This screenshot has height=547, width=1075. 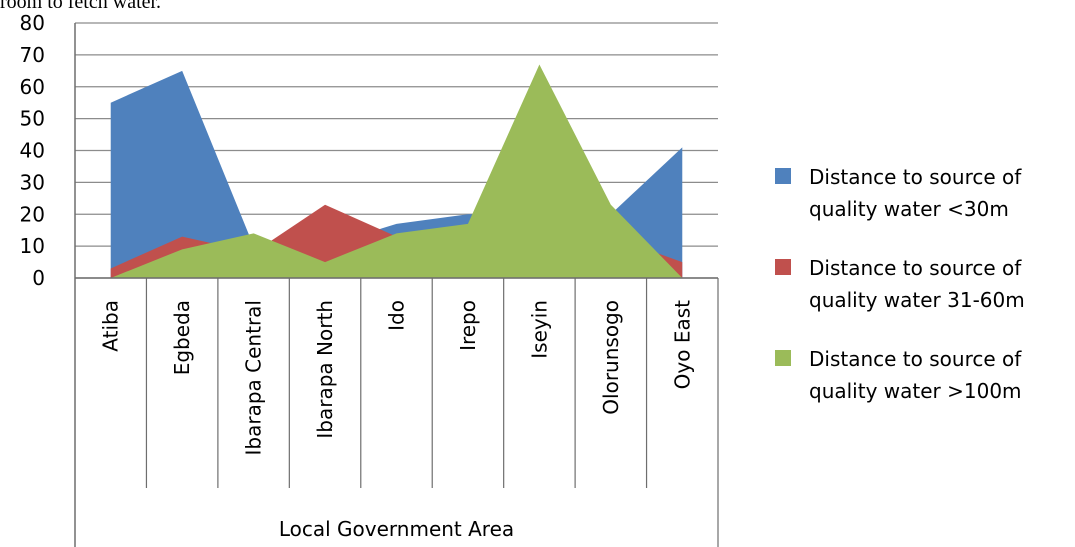 I want to click on y-axis-ticks: 0 10 20 30 40 50 60 70 80, so click(x=32, y=150).